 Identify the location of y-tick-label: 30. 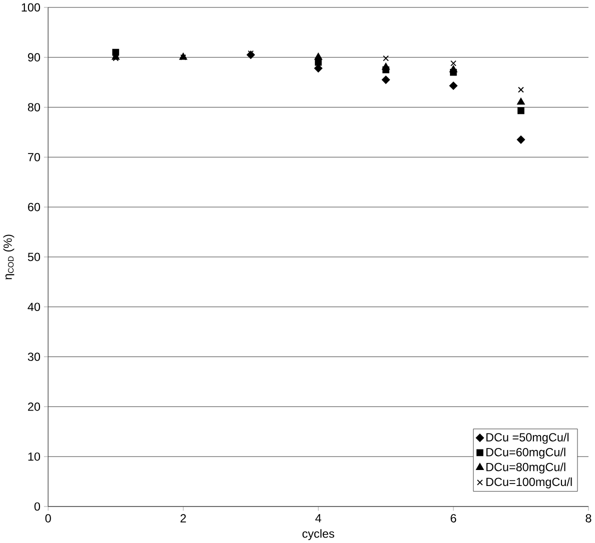
(34, 356).